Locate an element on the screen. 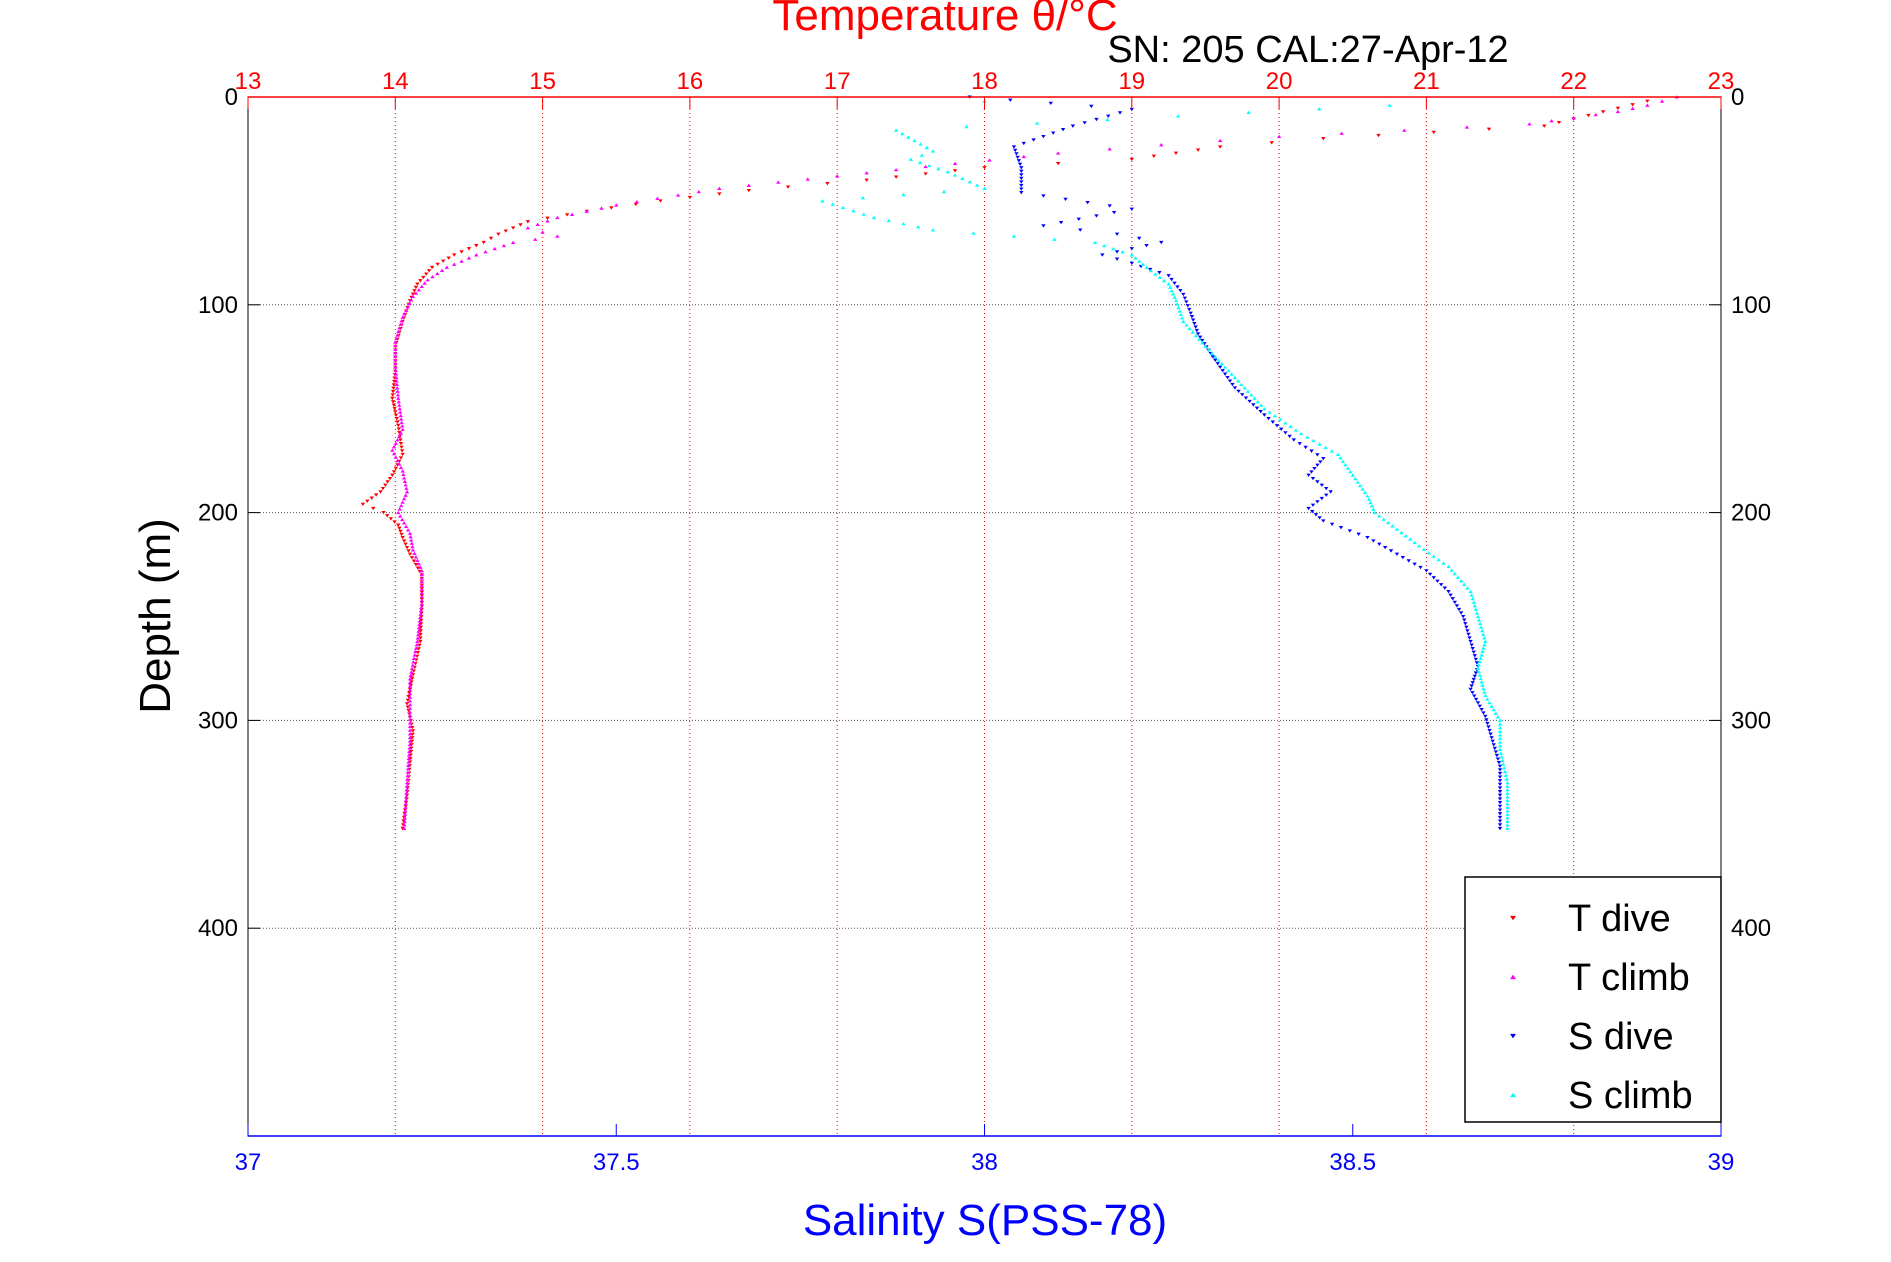 The image size is (1891, 1262). y-tick-label-right: 400 is located at coordinates (1751, 928).